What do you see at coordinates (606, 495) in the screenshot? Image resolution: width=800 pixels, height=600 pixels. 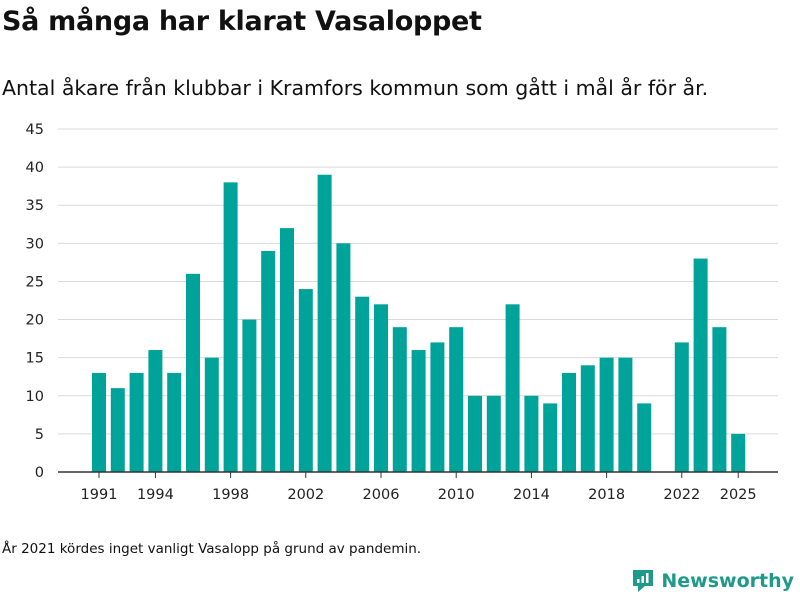 I see `x-tick-label: 2018` at bounding box center [606, 495].